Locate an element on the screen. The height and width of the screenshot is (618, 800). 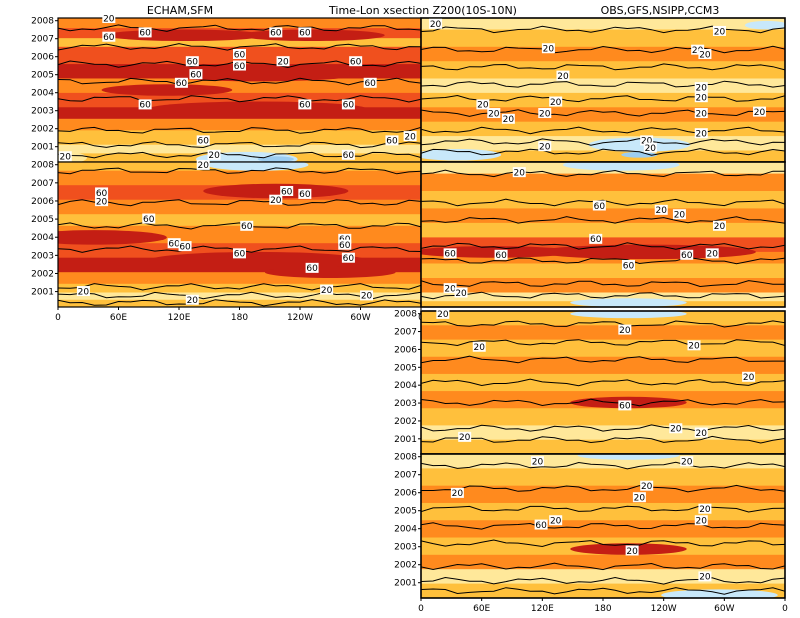
y-tick-label: 2008 is located at coordinates (42, 22).